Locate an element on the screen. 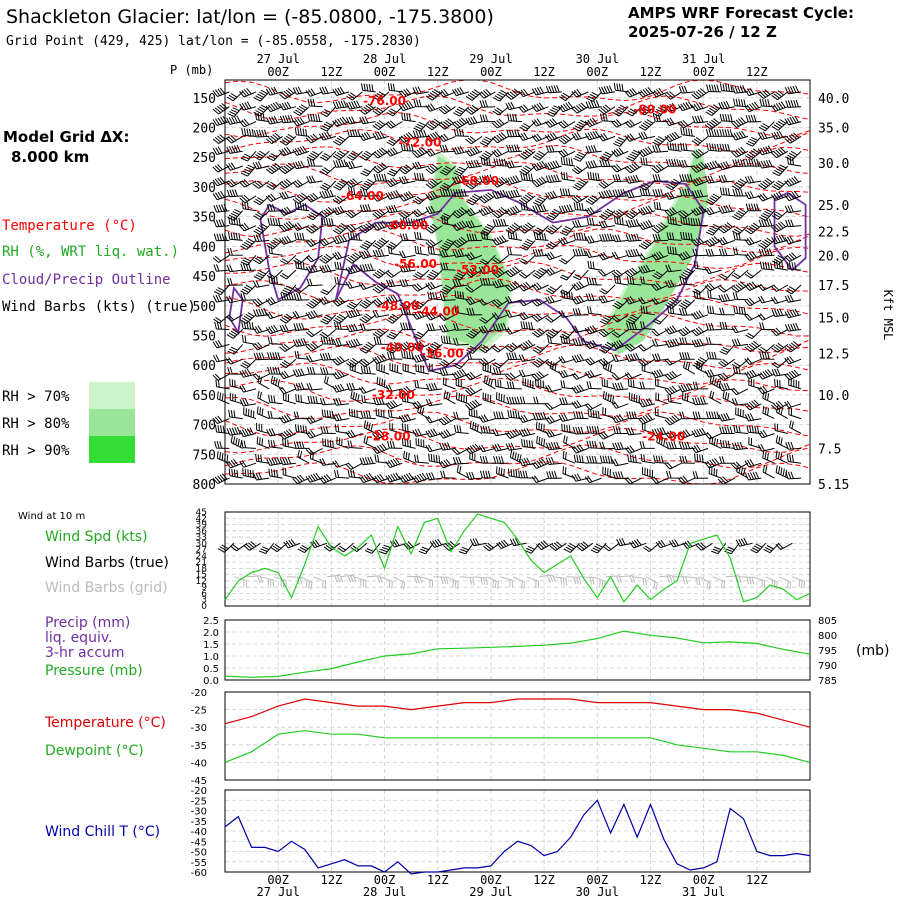 The image size is (900, 900). wind-tick: 33 is located at coordinates (201, 538).